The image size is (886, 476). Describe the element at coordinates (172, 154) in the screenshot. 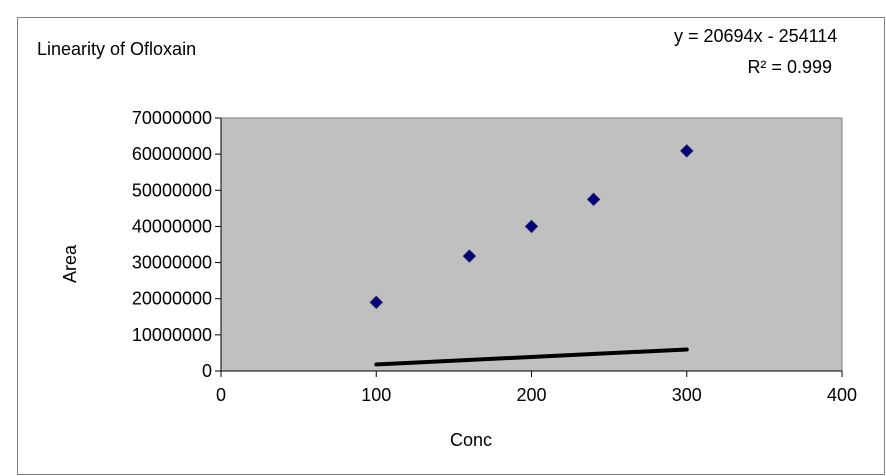

I see `y-tick-label: 60000000` at that location.